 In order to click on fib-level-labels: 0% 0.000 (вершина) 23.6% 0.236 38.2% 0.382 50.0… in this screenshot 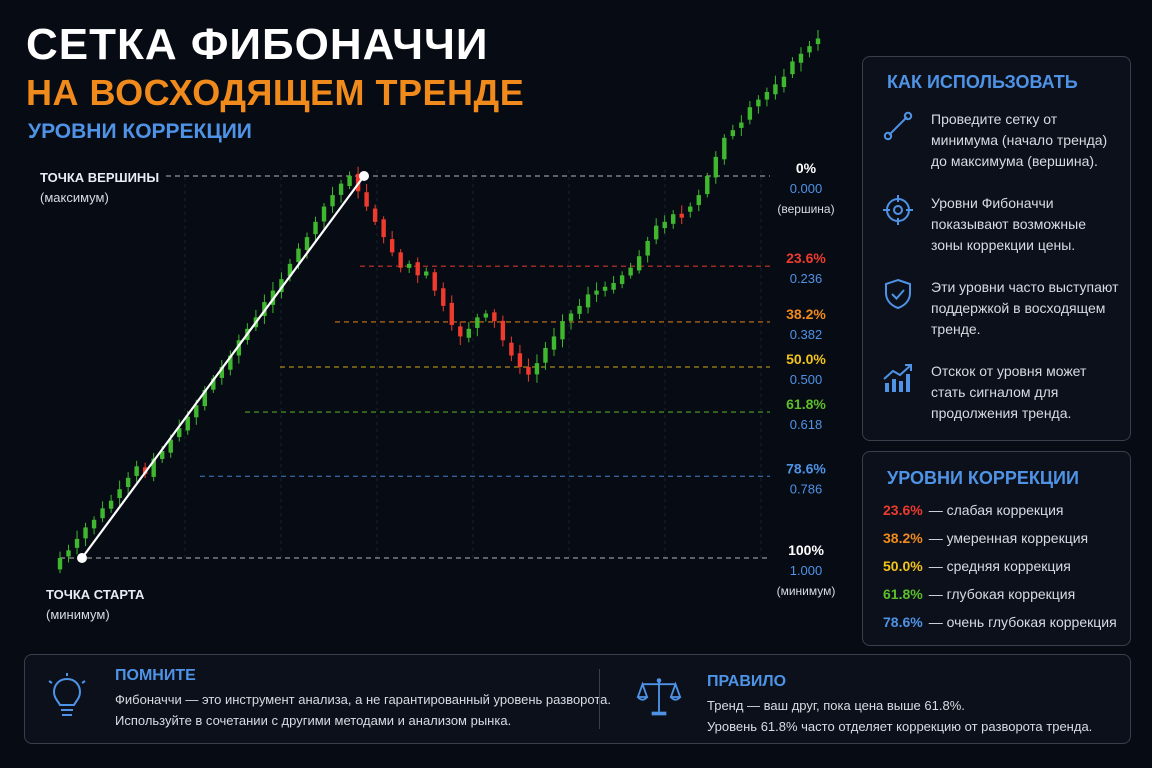, I will do `click(806, 379)`.